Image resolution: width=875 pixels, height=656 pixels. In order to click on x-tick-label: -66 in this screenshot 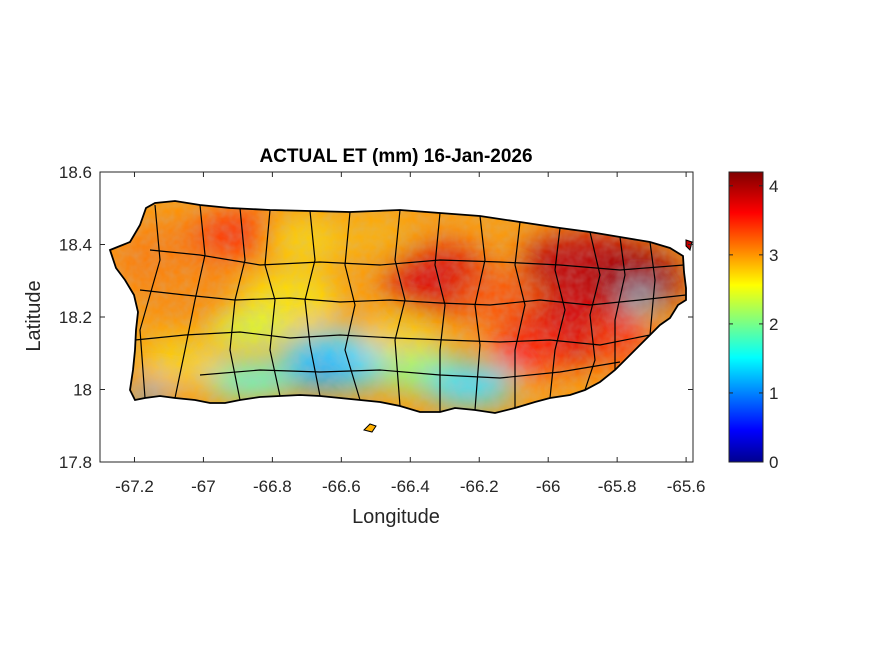, I will do `click(548, 486)`.